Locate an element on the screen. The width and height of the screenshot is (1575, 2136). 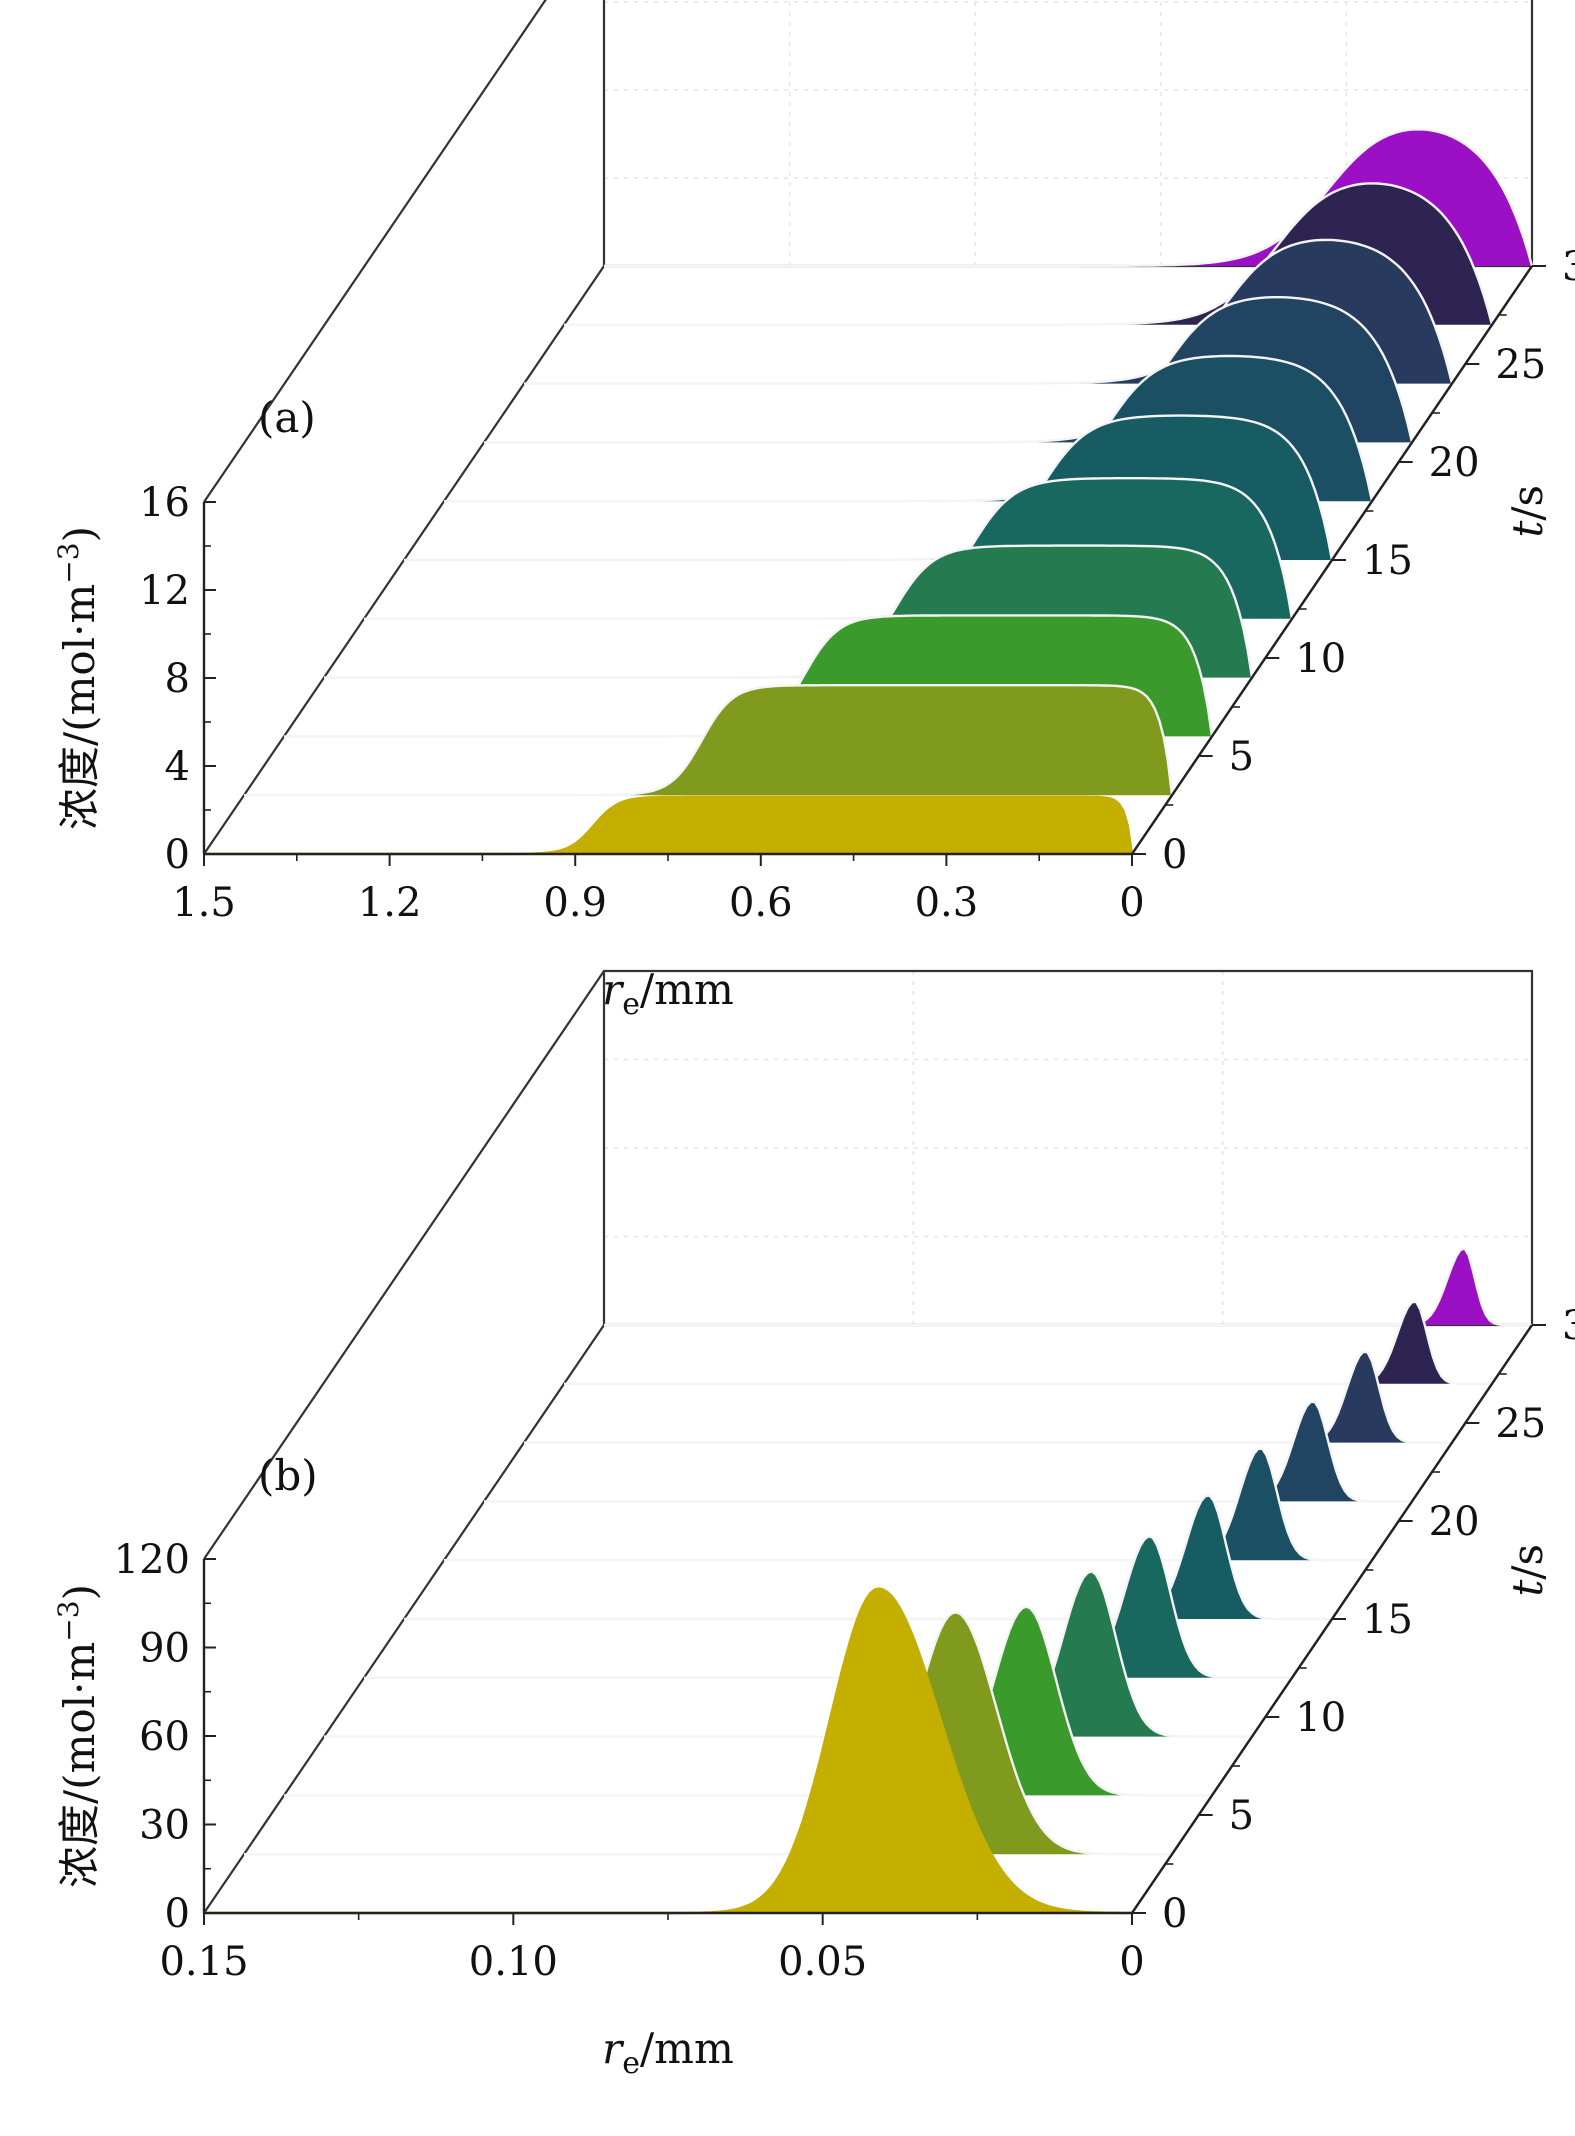
panel-label: (b) is located at coordinates (288, 1475).